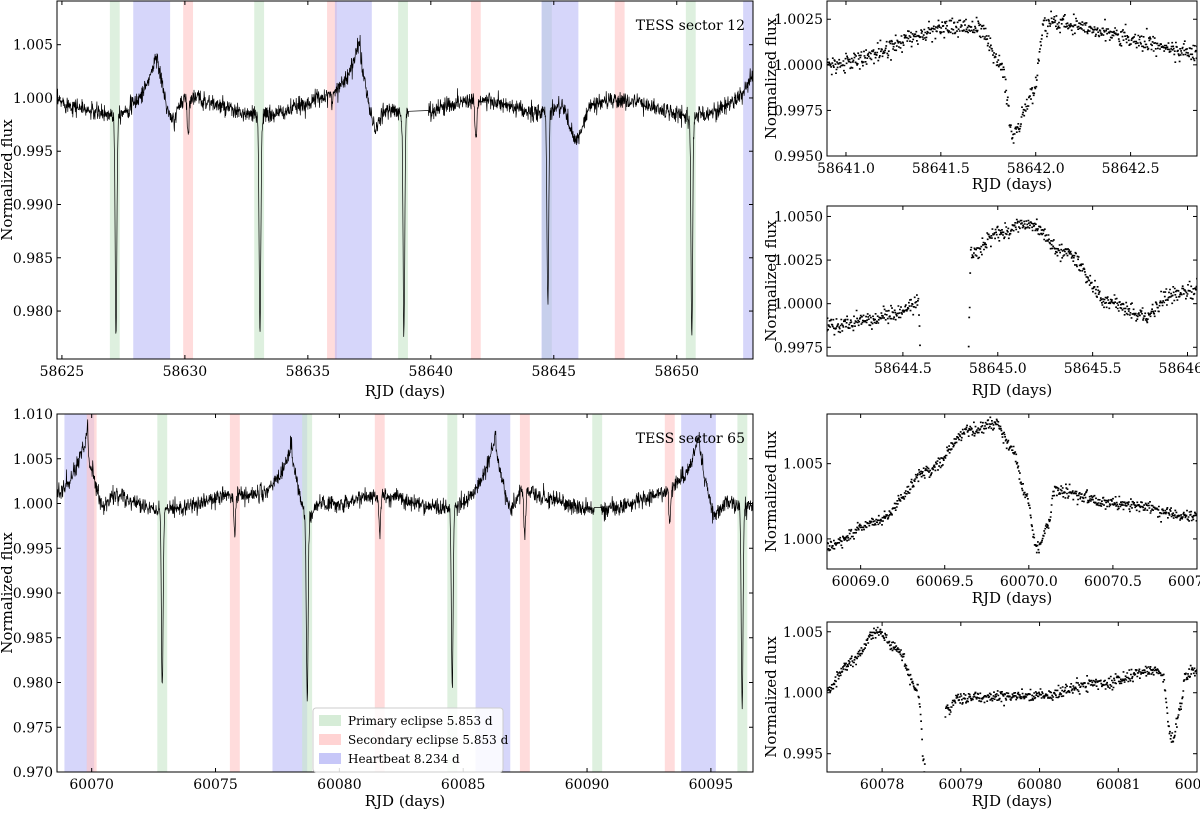 This screenshot has width=1200, height=814. I want to click on x-tick-label: 58645, so click(554, 372).